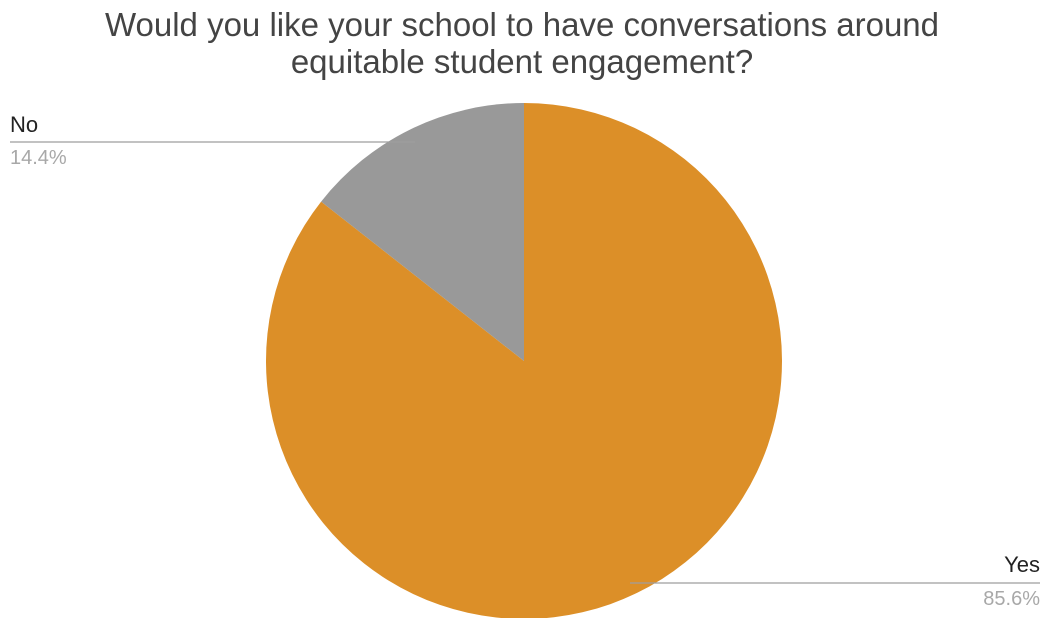  What do you see at coordinates (38, 158) in the screenshot?
I see `slice-value-no: 14.4%` at bounding box center [38, 158].